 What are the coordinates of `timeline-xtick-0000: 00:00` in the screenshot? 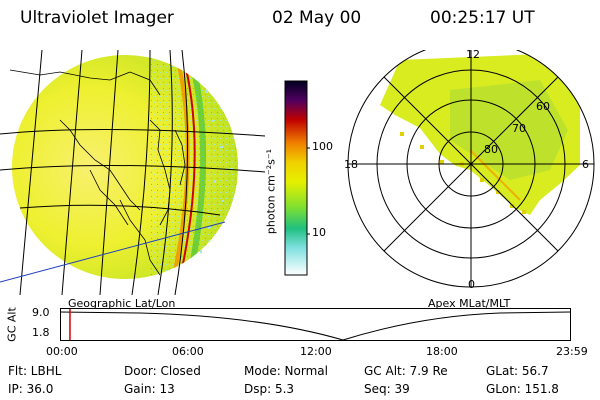 It's located at (62, 351).